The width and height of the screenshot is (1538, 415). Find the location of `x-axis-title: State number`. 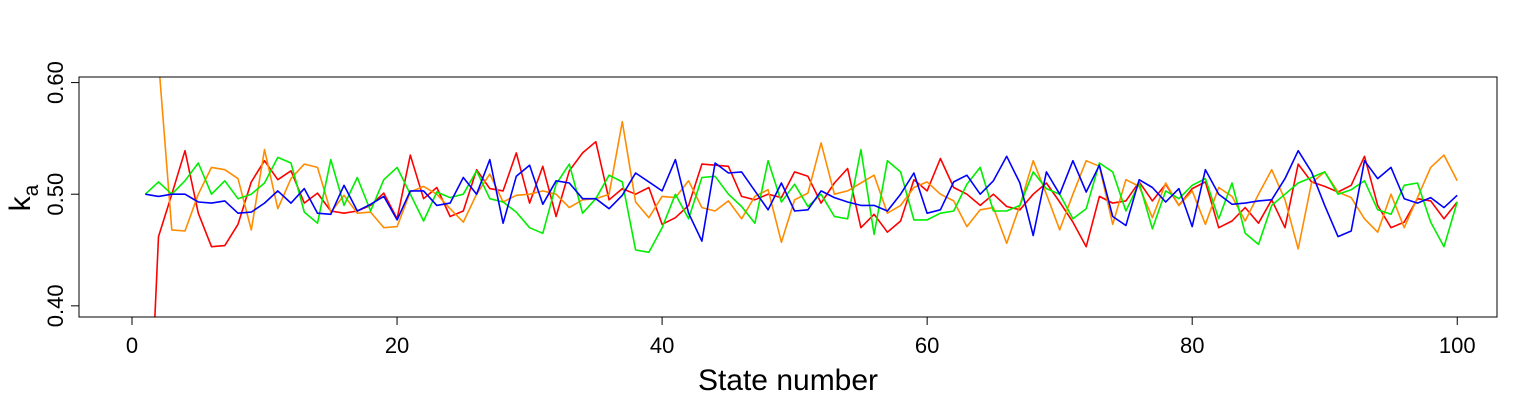

x-axis-title: State number is located at coordinates (788, 380).